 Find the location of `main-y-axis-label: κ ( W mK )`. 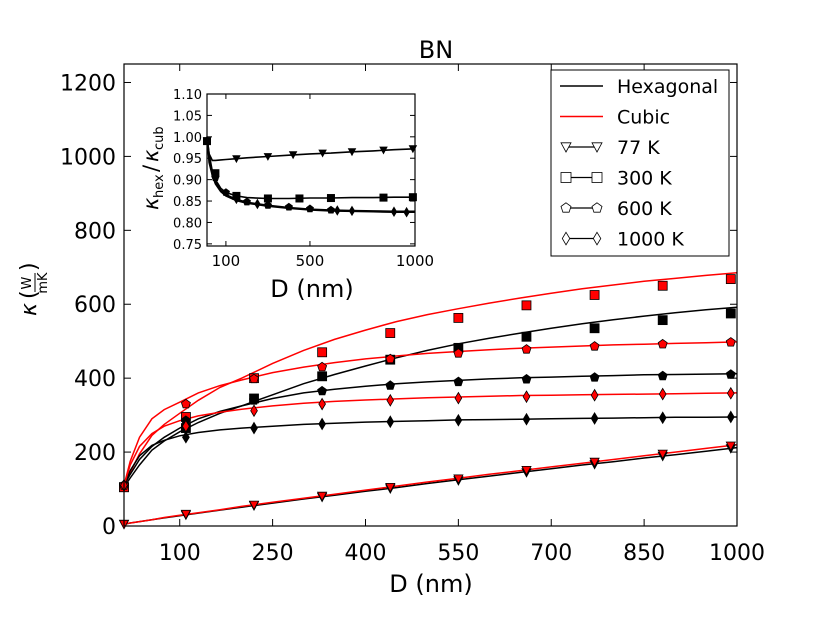

main-y-axis-label: κ ( W mK ) is located at coordinates (34, 289).